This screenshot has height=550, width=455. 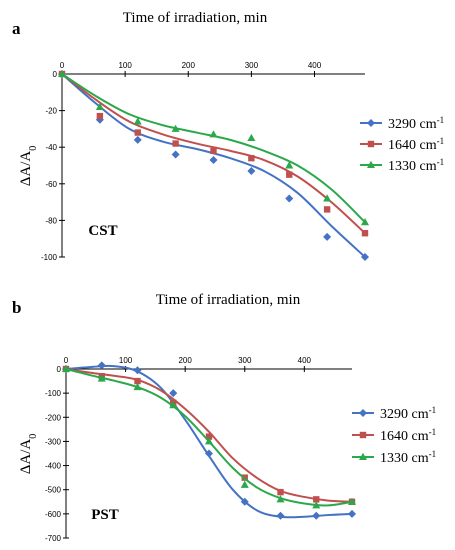 What do you see at coordinates (185, 360) in the screenshot?
I see `x-tick-label: 200` at bounding box center [185, 360].